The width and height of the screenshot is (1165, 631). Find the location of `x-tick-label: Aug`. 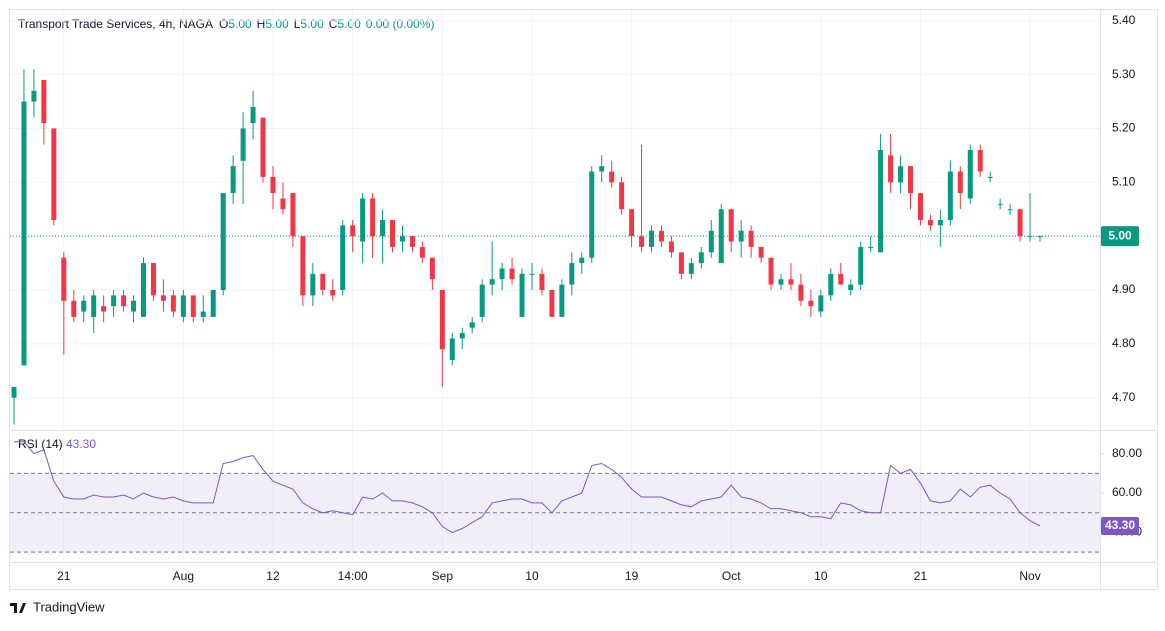

x-tick-label: Aug is located at coordinates (183, 576).